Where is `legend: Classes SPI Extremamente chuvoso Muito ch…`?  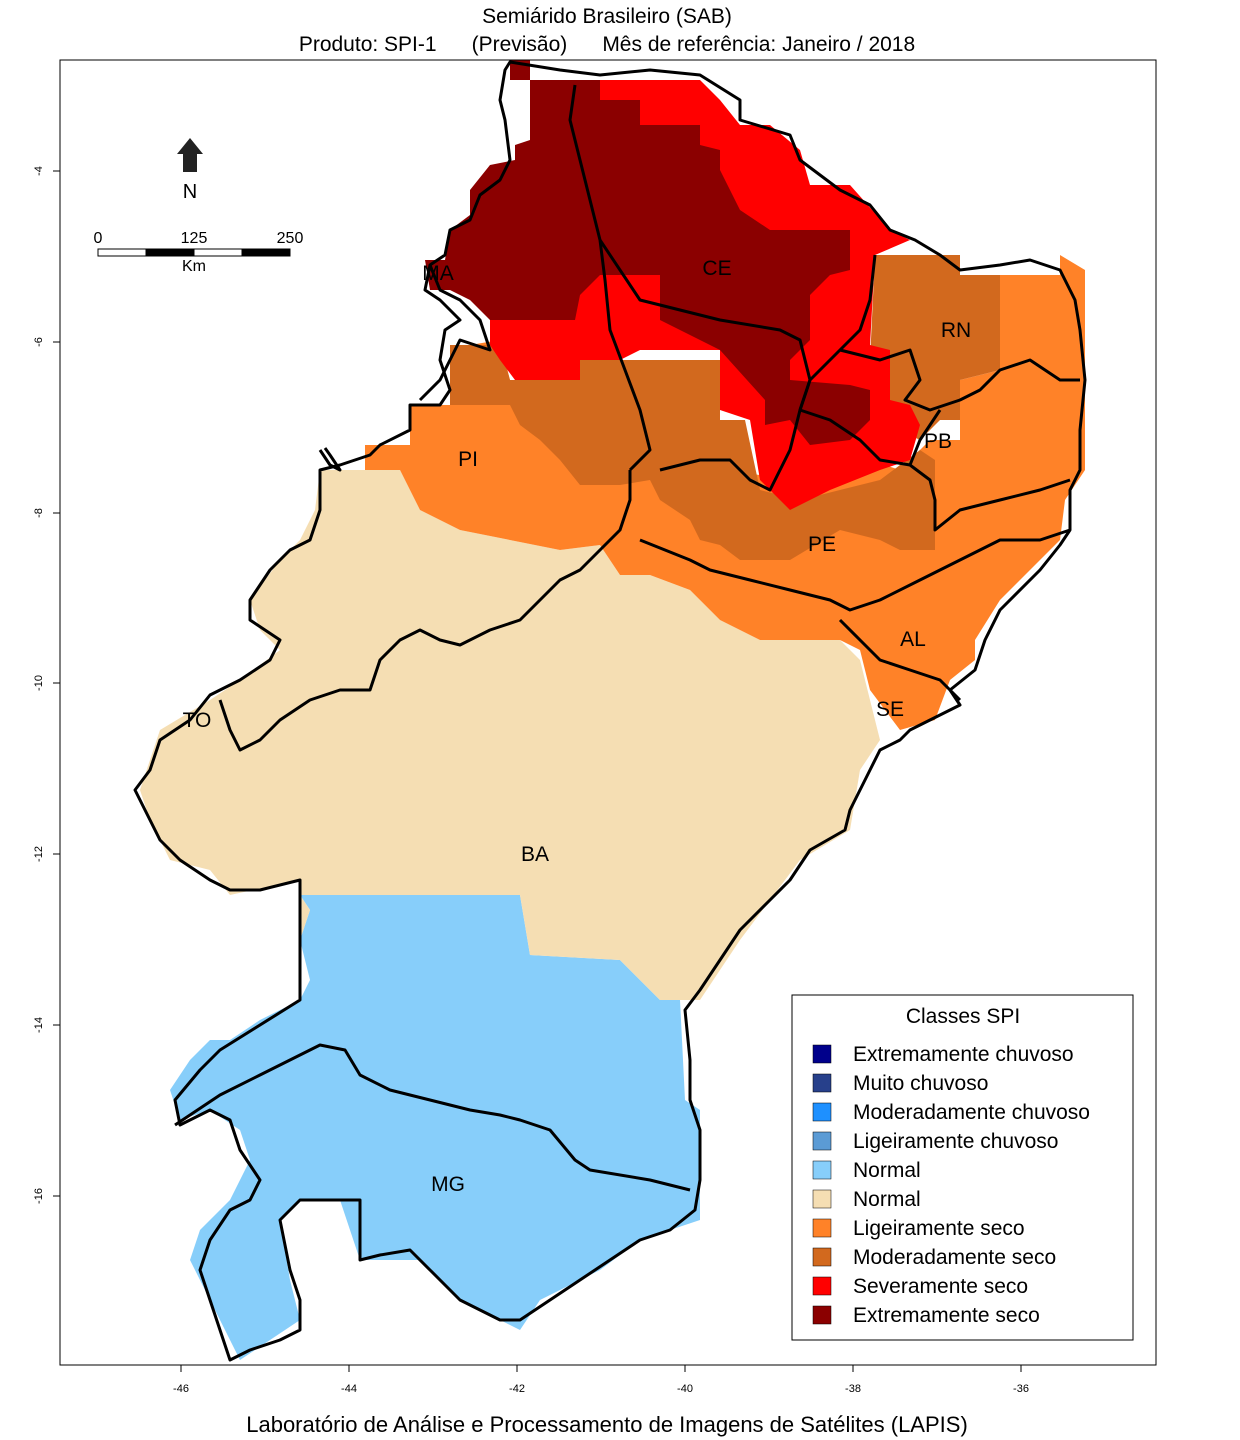
legend: Classes SPI Extremamente chuvoso Muito ch… is located at coordinates (962, 1167).